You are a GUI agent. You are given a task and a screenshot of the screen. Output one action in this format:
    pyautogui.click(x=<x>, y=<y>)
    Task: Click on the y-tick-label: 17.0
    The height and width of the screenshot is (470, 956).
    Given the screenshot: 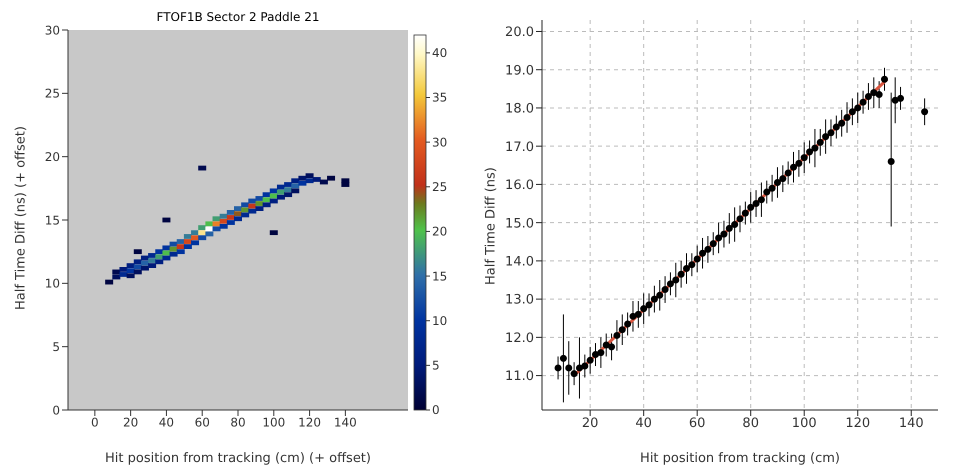 What is the action you would take?
    pyautogui.click(x=519, y=147)
    